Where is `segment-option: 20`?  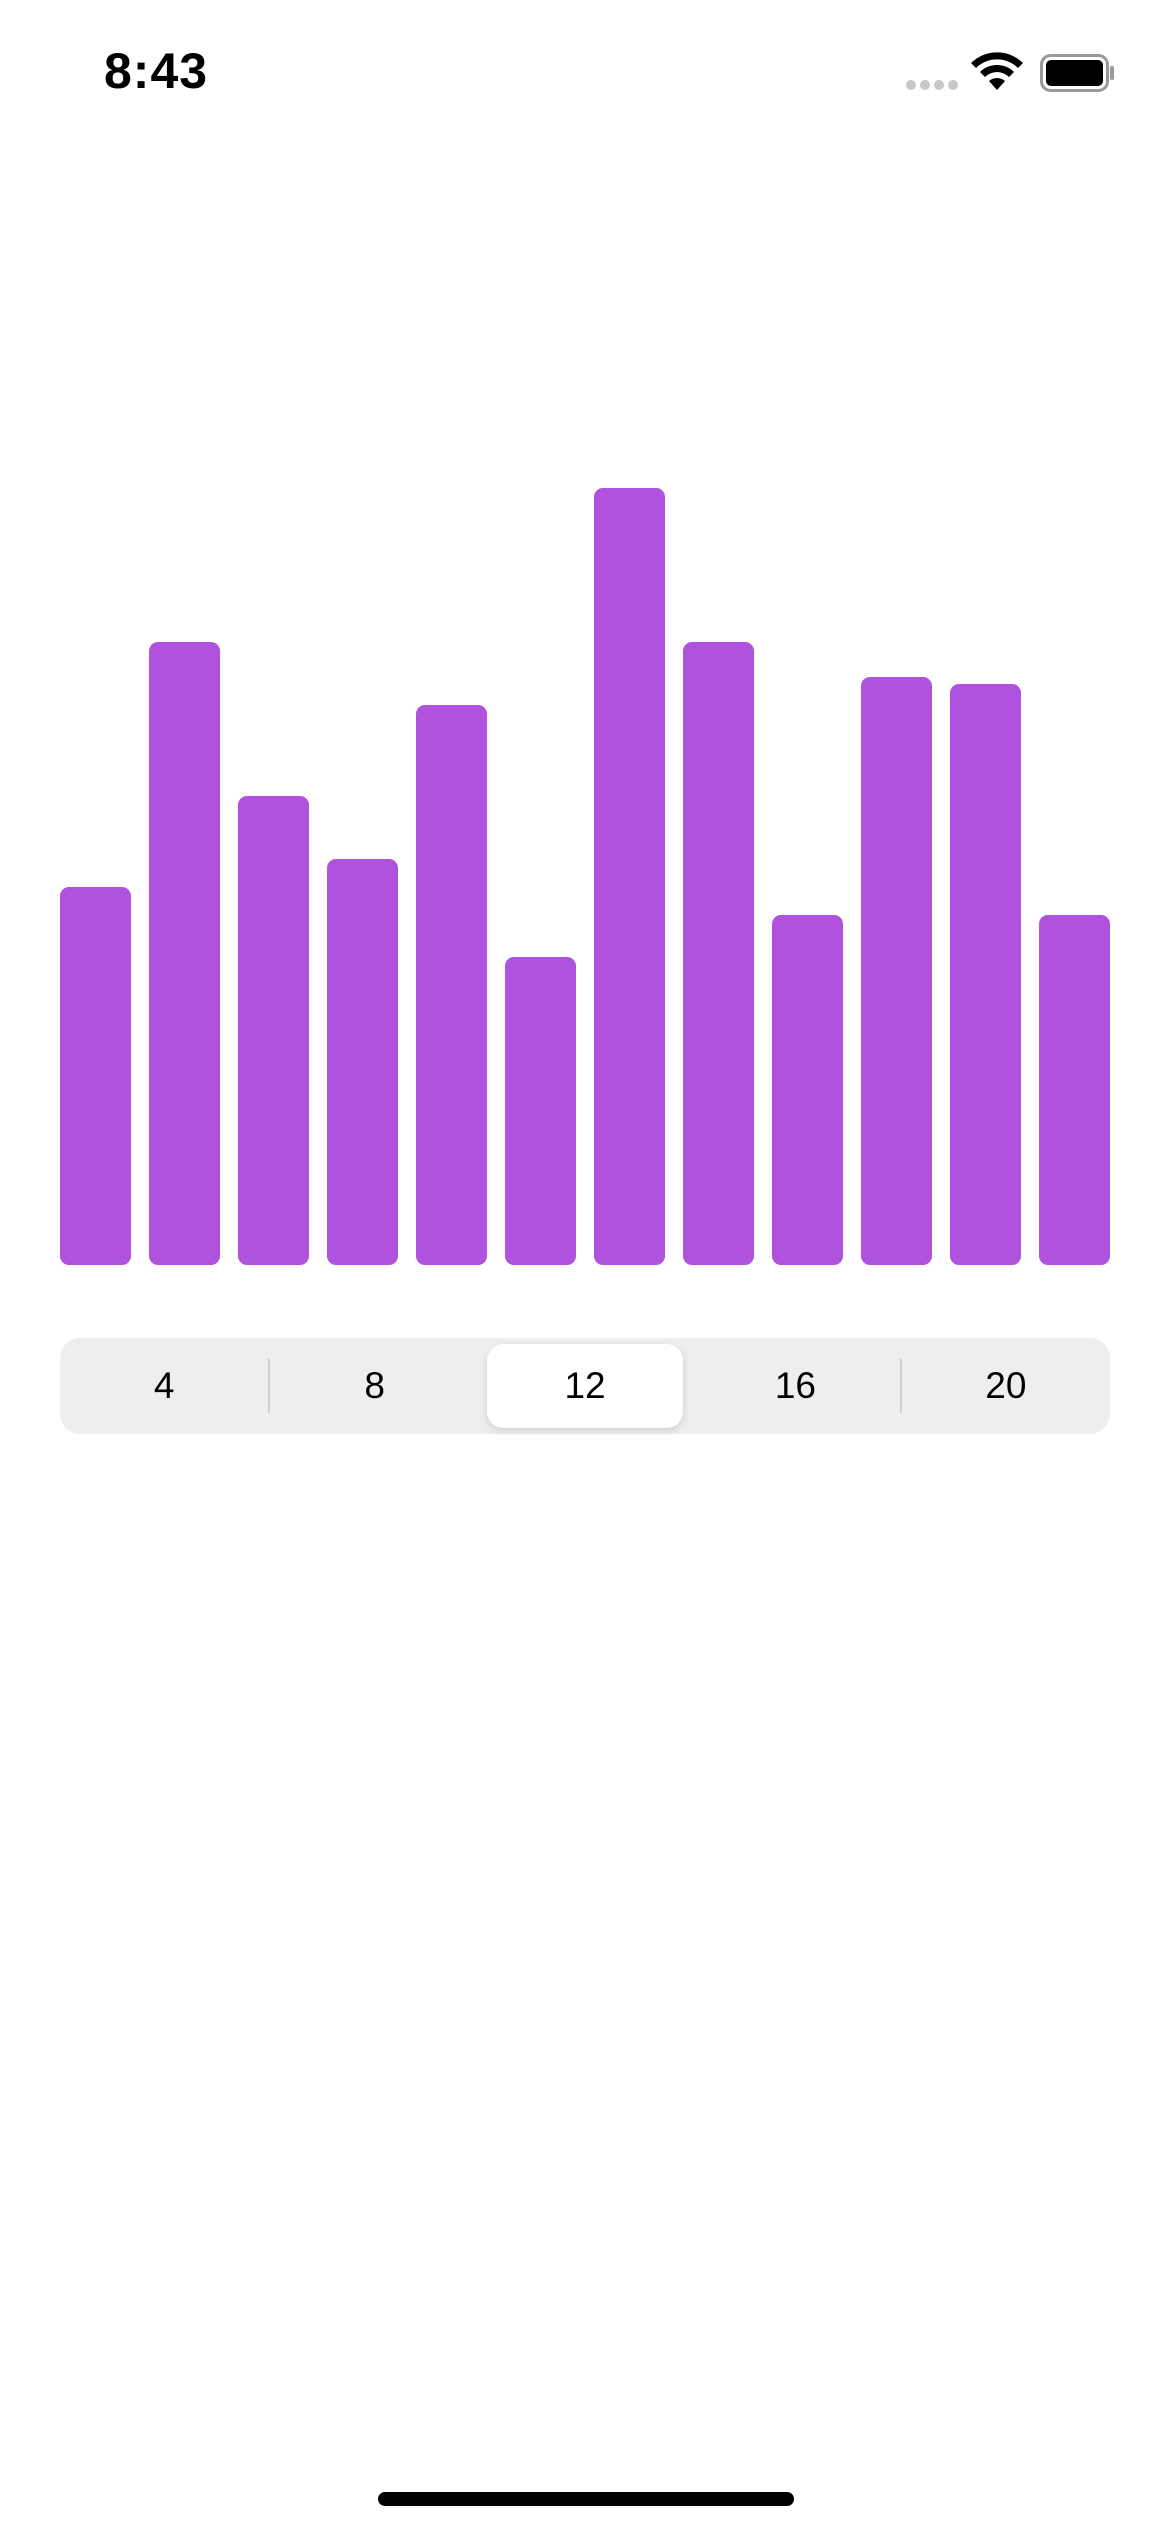 segment-option: 20 is located at coordinates (1006, 1385).